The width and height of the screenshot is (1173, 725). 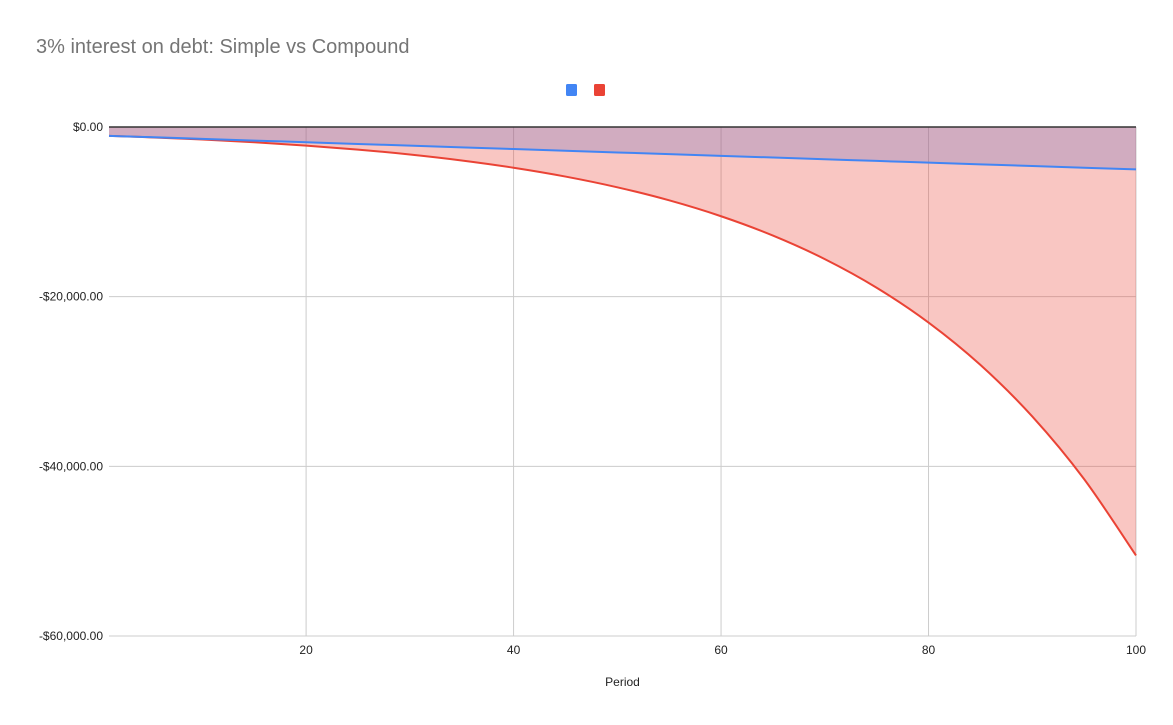 I want to click on chart-title: 3% interest on debt: Simple vs Compound, so click(x=223, y=47).